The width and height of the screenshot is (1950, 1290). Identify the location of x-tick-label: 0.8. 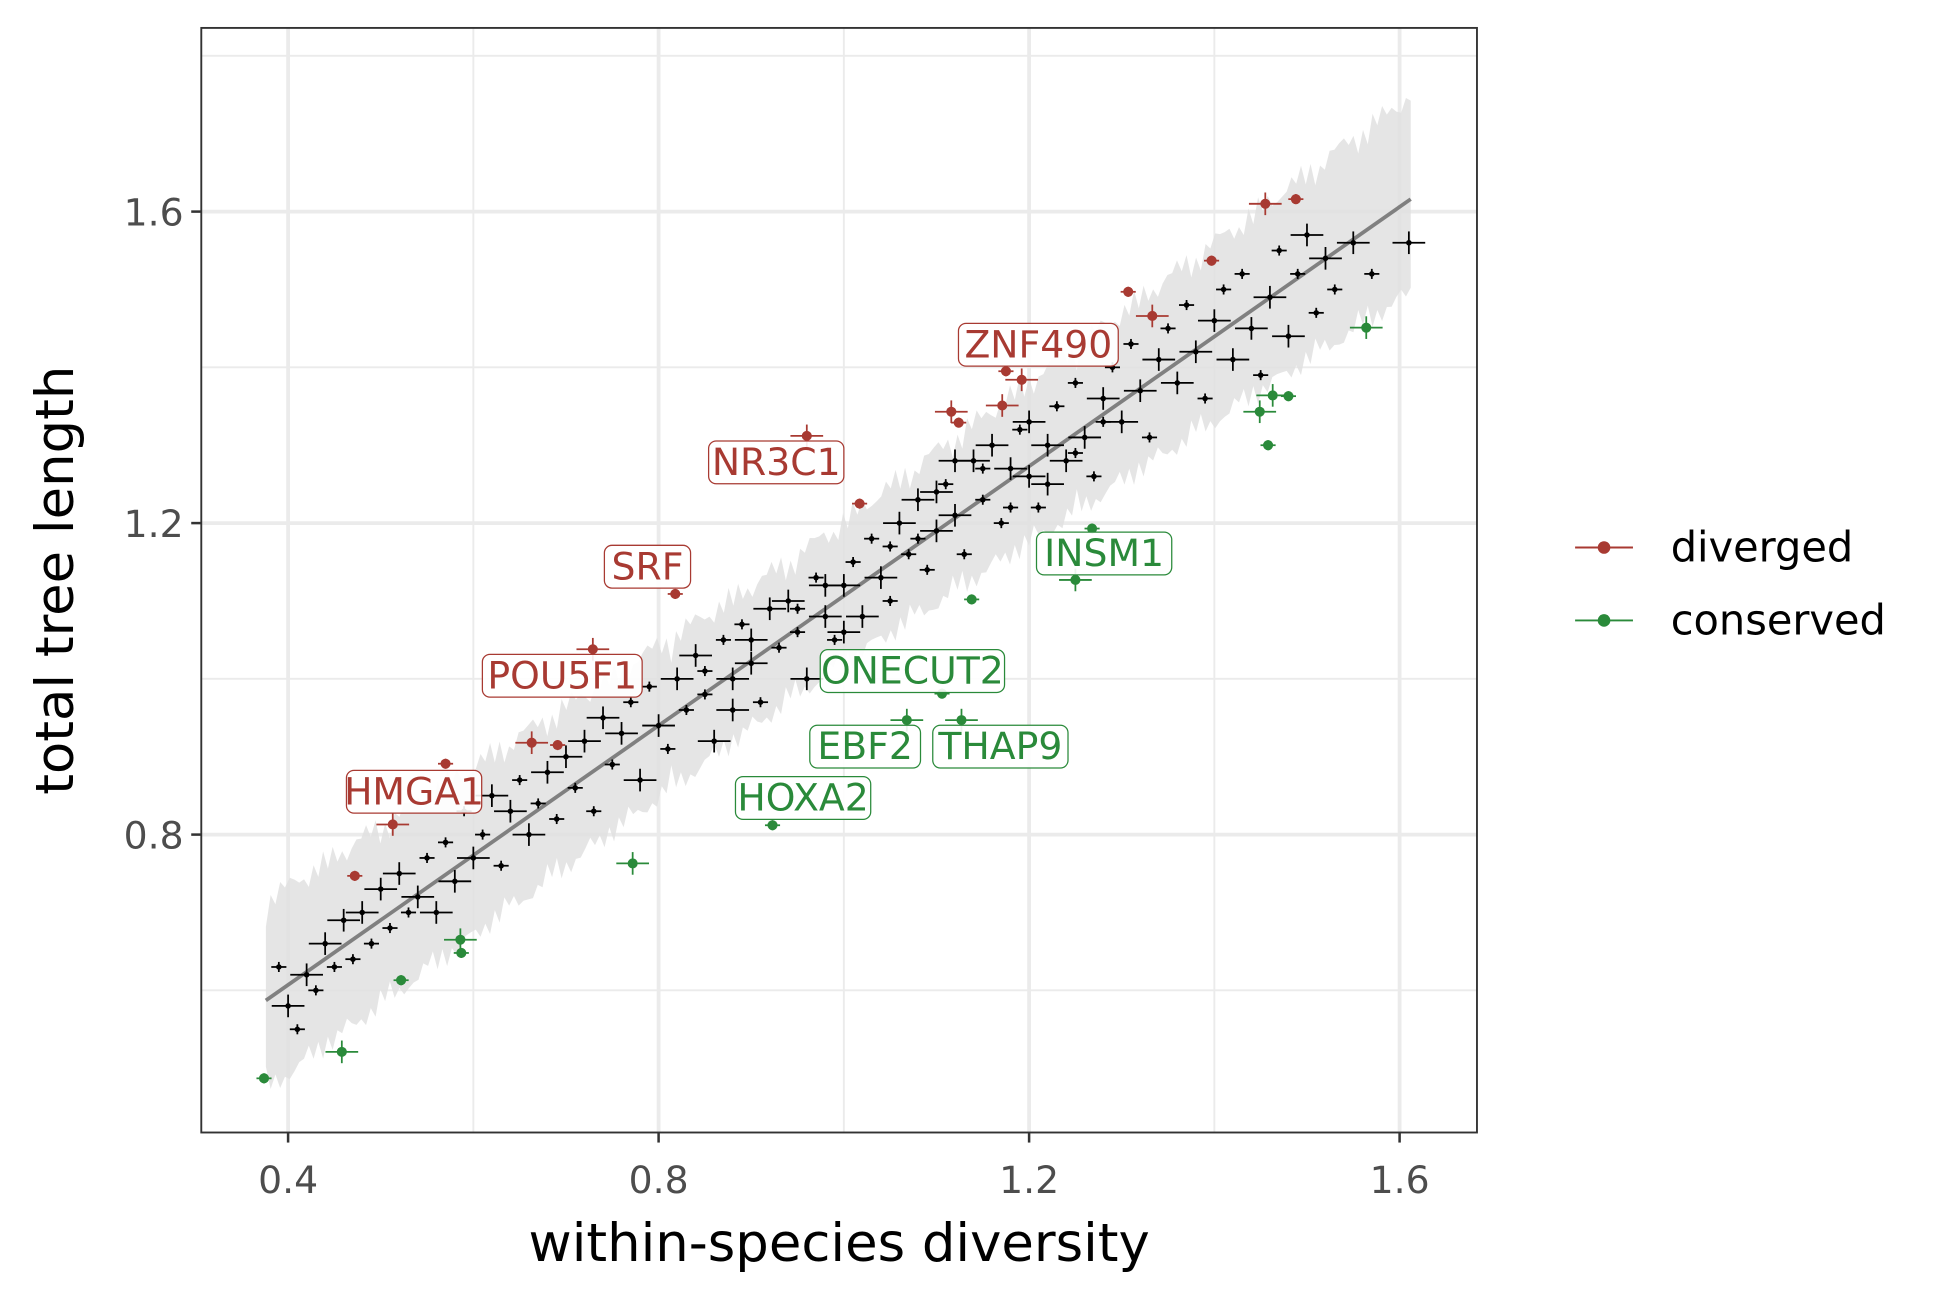
(659, 1180).